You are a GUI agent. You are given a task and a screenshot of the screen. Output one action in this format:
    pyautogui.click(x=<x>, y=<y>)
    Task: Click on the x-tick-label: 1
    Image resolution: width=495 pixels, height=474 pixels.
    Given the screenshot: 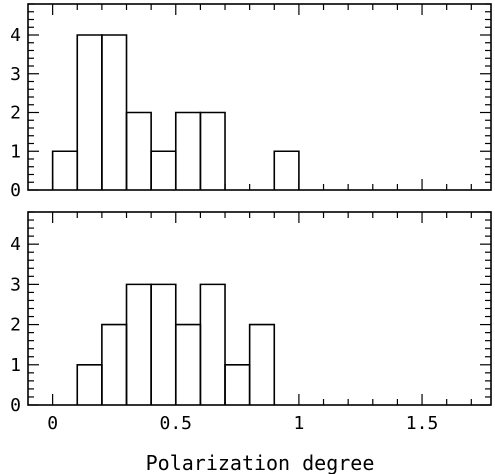 What is the action you would take?
    pyautogui.click(x=298, y=423)
    